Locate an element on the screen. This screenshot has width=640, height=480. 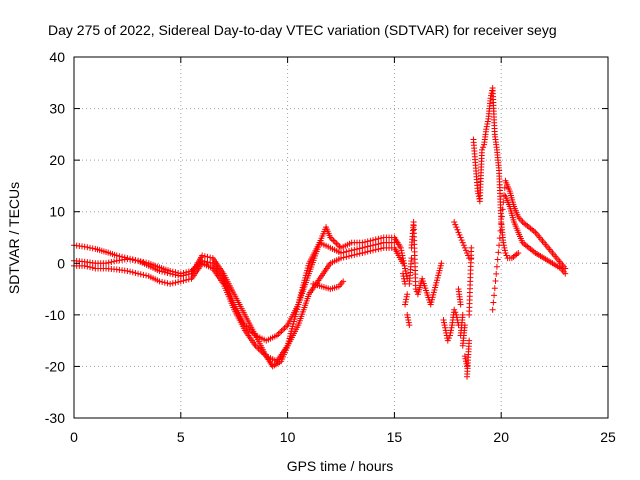
x-tick-label: 25 is located at coordinates (608, 437).